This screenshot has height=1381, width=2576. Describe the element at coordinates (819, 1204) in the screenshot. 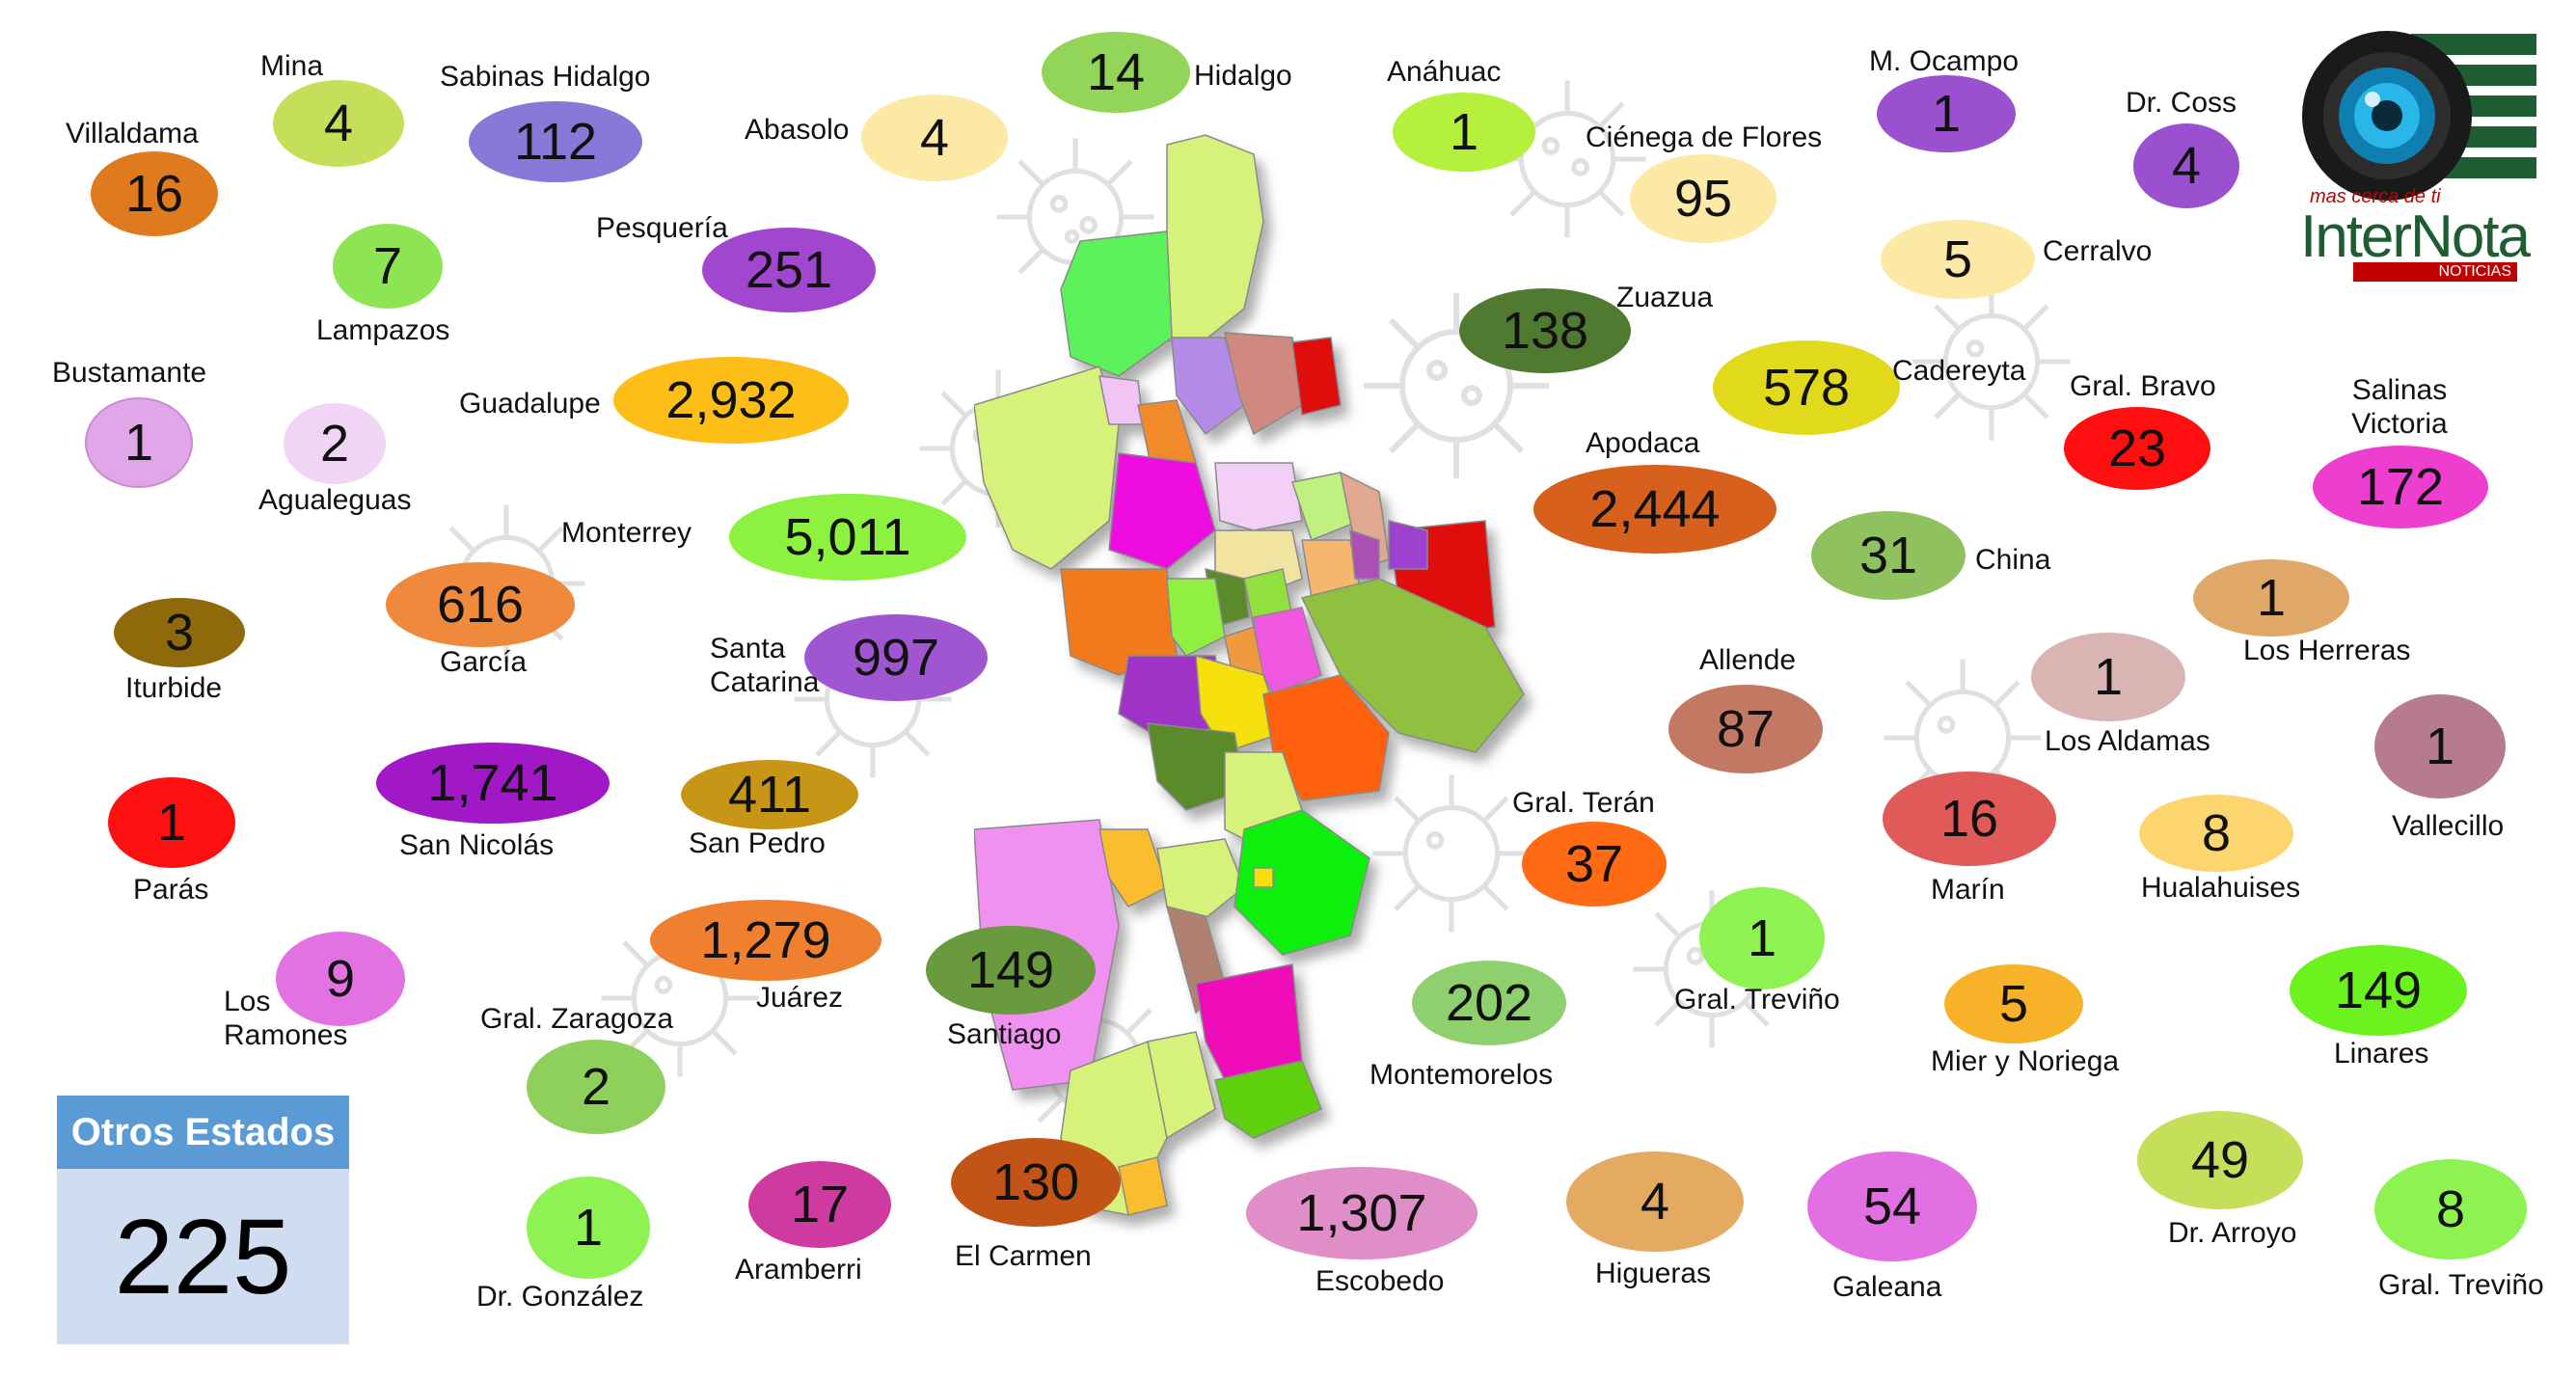

I see `case-count-bubble: 17` at that location.